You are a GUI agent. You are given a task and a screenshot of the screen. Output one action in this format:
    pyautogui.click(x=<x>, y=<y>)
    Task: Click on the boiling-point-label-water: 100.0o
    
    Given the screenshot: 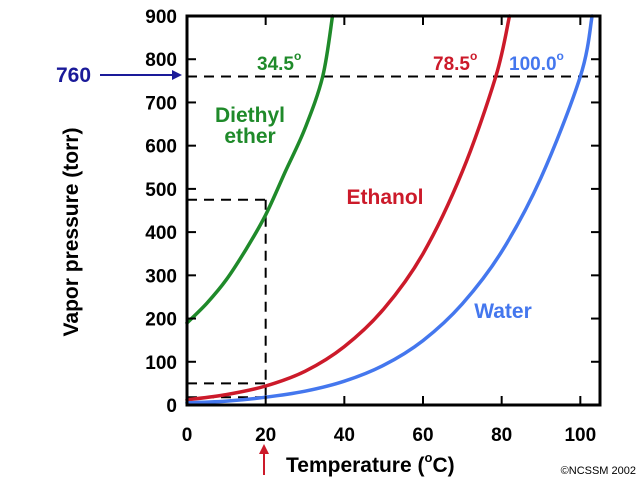 What is the action you would take?
    pyautogui.click(x=536, y=62)
    